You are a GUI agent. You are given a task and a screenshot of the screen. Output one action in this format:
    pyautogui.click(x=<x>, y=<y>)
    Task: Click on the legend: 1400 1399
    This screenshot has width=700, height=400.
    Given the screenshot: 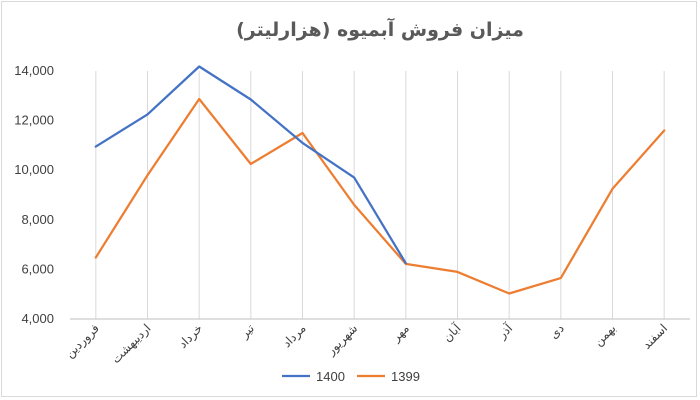 What is the action you would take?
    pyautogui.click(x=351, y=376)
    